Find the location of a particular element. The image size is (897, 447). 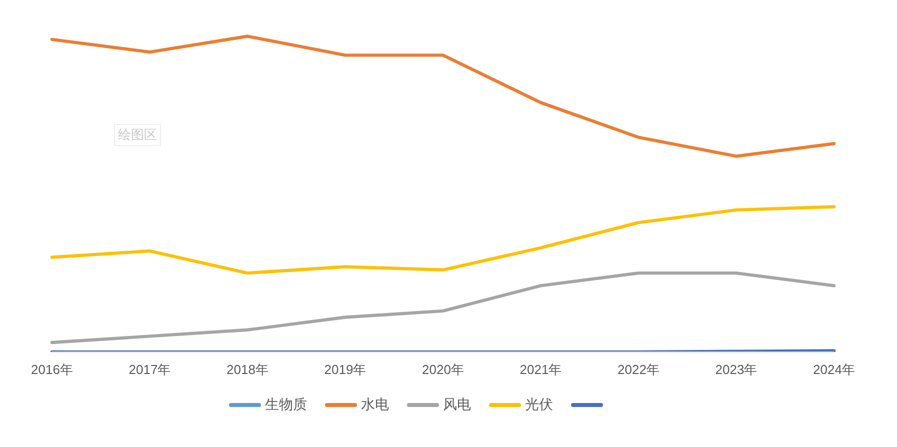

x-tick-label: 2019年 is located at coordinates (345, 369).